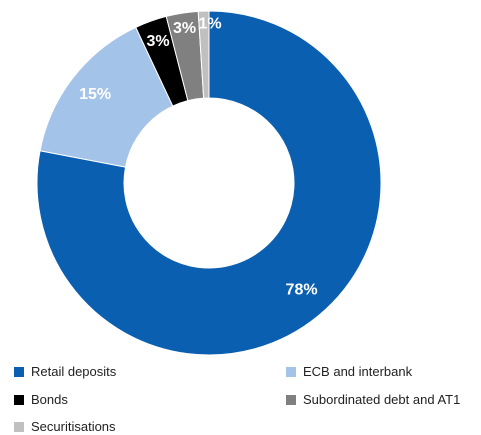  What do you see at coordinates (158, 41) in the screenshot?
I see `slice-label-bonds: 3%` at bounding box center [158, 41].